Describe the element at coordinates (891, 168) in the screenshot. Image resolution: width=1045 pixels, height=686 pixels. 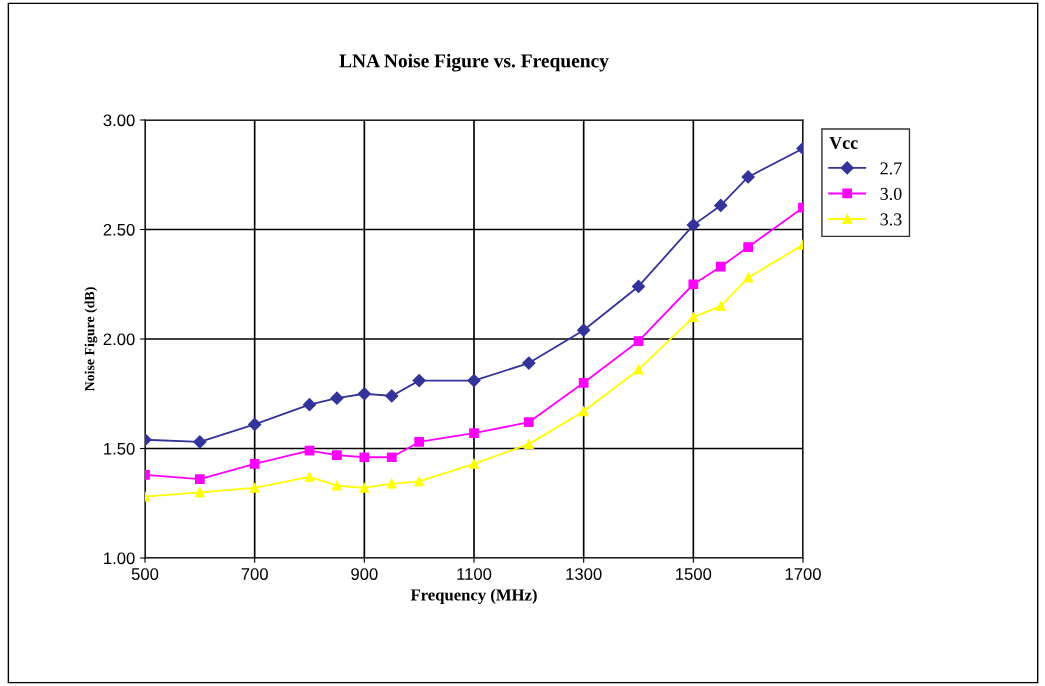
I see `legend-label: 2.7` at that location.